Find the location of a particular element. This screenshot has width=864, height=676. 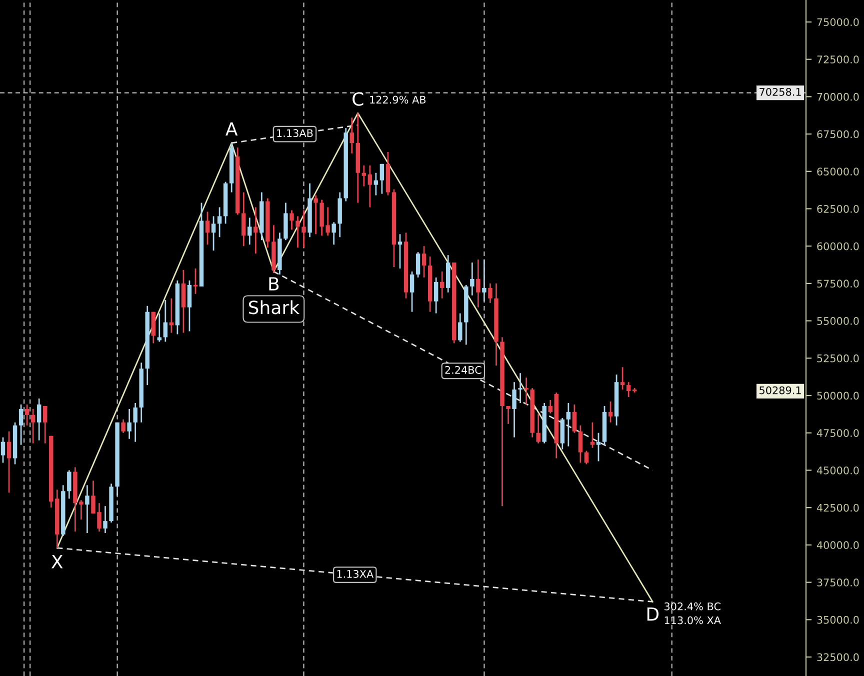

y-tick-label: 35000.0 is located at coordinates (838, 620).